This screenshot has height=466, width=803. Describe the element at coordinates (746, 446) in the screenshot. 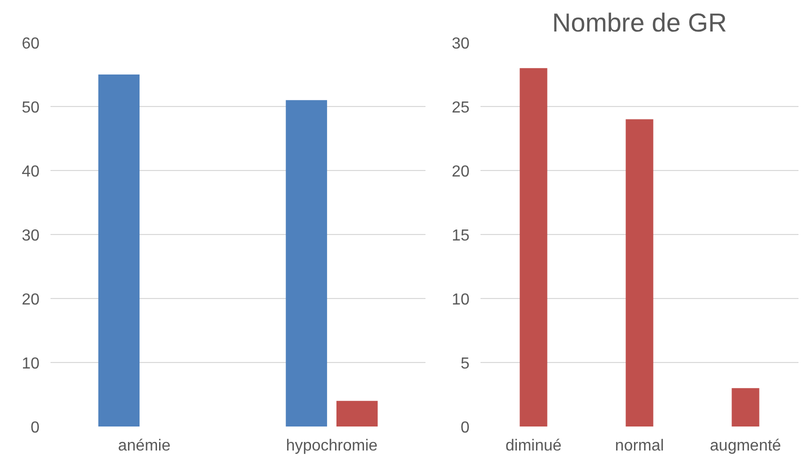

I see `x-tick-label: augmenté` at that location.